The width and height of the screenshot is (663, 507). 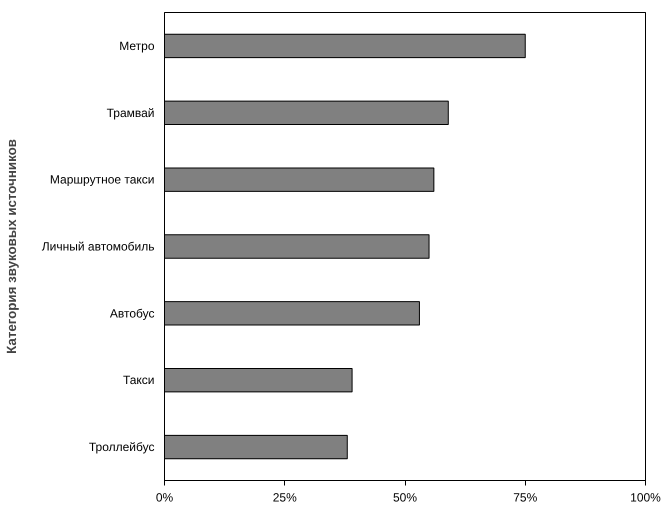 What do you see at coordinates (102, 179) in the screenshot?
I see `y-tick-label: Маршрутное такси` at bounding box center [102, 179].